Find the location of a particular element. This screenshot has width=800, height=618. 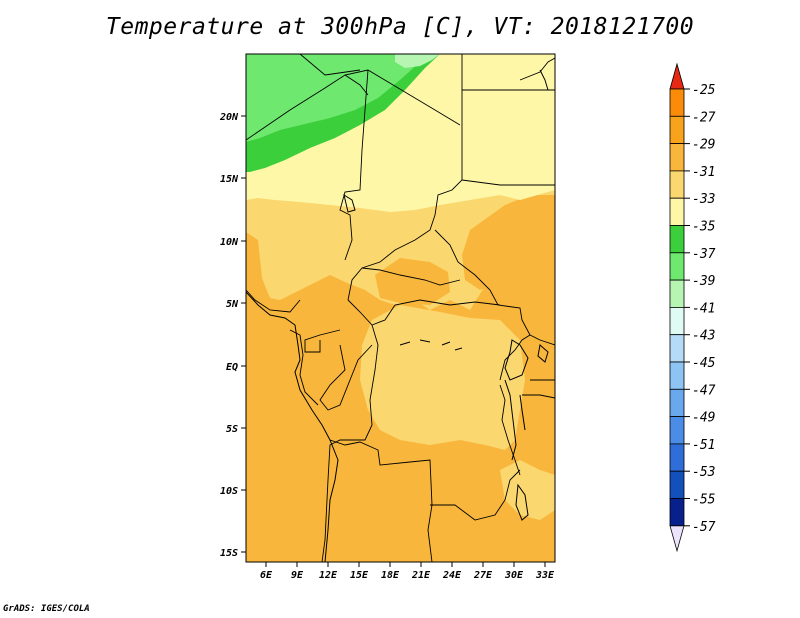

colorbar-label: -45 is located at coordinates (704, 363).